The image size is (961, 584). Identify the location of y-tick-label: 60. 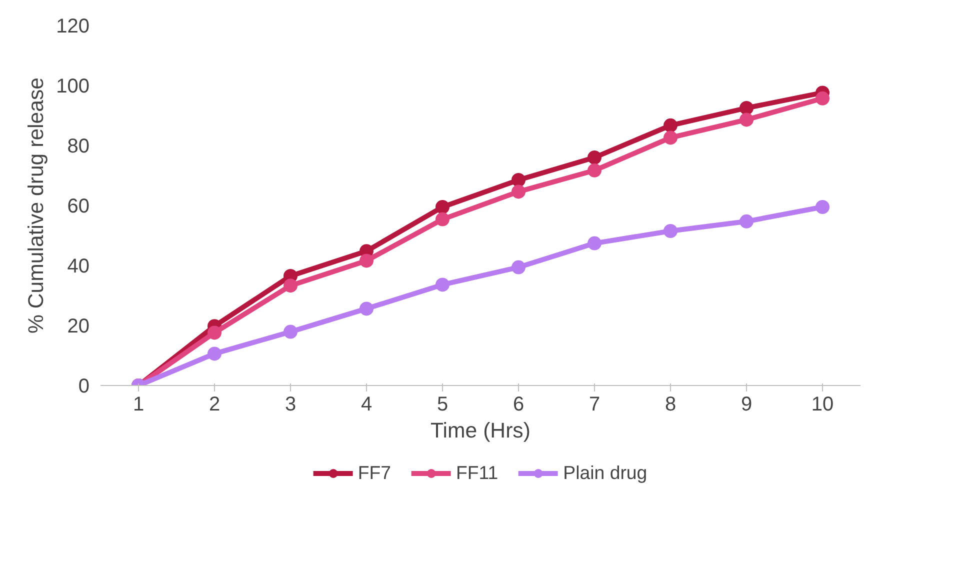
(78, 207).